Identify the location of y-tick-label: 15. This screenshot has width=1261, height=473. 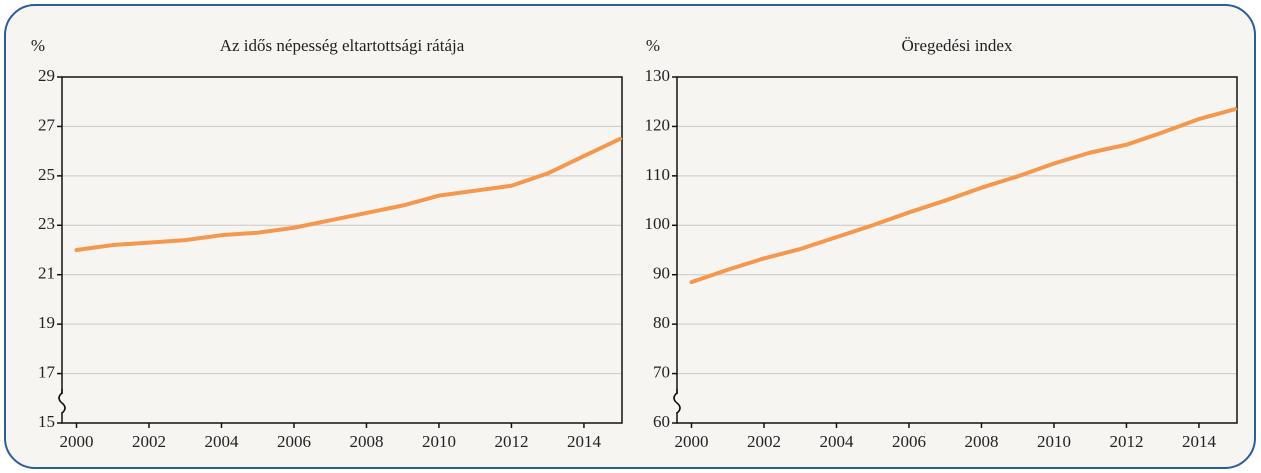
(46, 421).